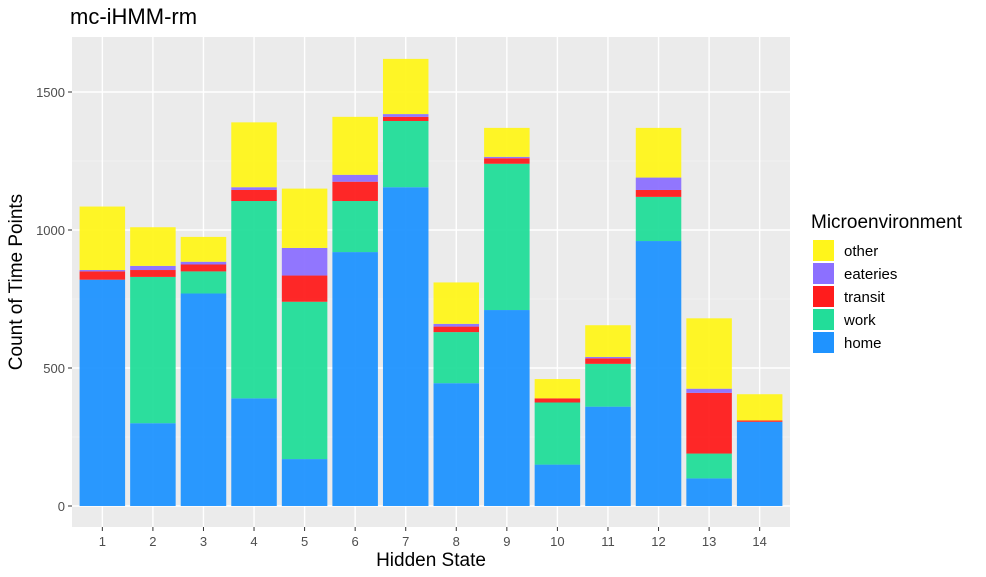 This screenshot has height=577, width=986. I want to click on x-axis-title: Hidden State, so click(431, 560).